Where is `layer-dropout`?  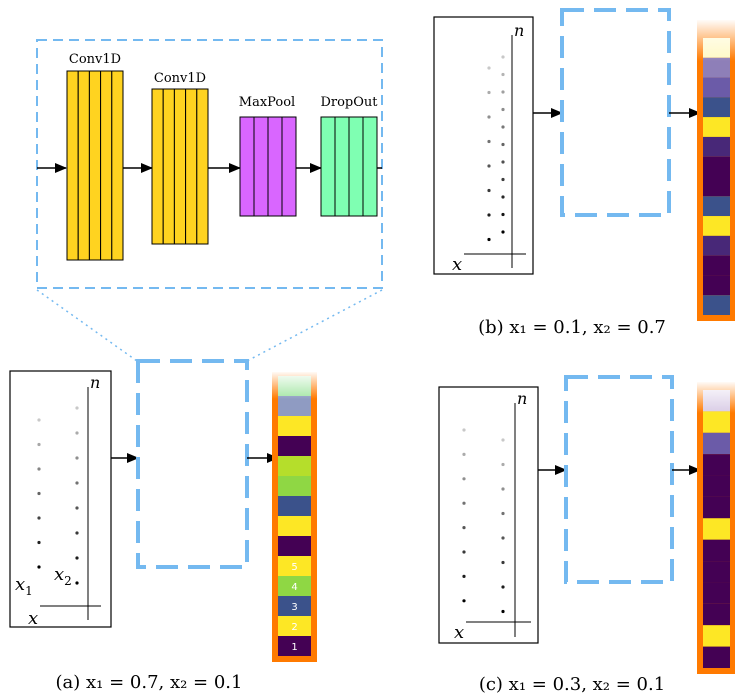 layer-dropout is located at coordinates (349, 166).